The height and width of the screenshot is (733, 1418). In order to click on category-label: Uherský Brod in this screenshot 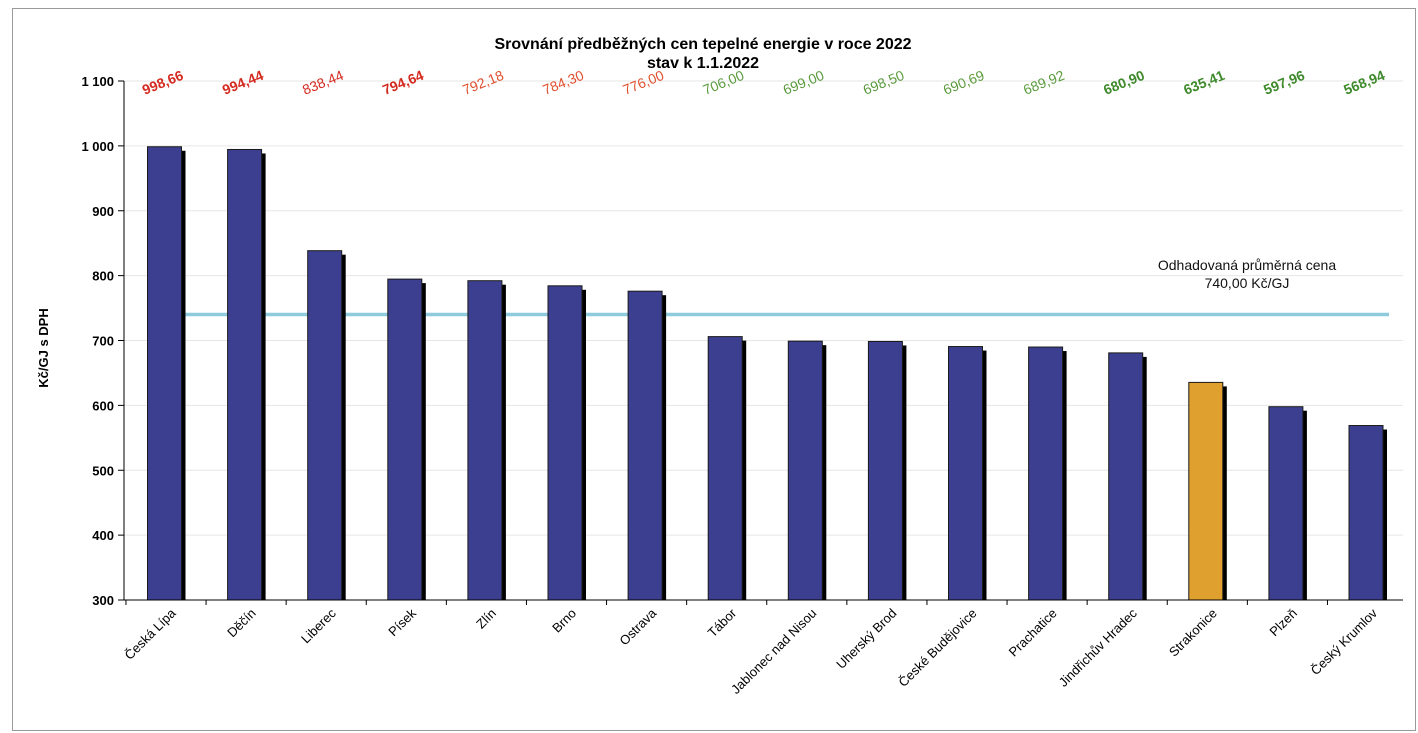, I will do `click(866, 639)`.